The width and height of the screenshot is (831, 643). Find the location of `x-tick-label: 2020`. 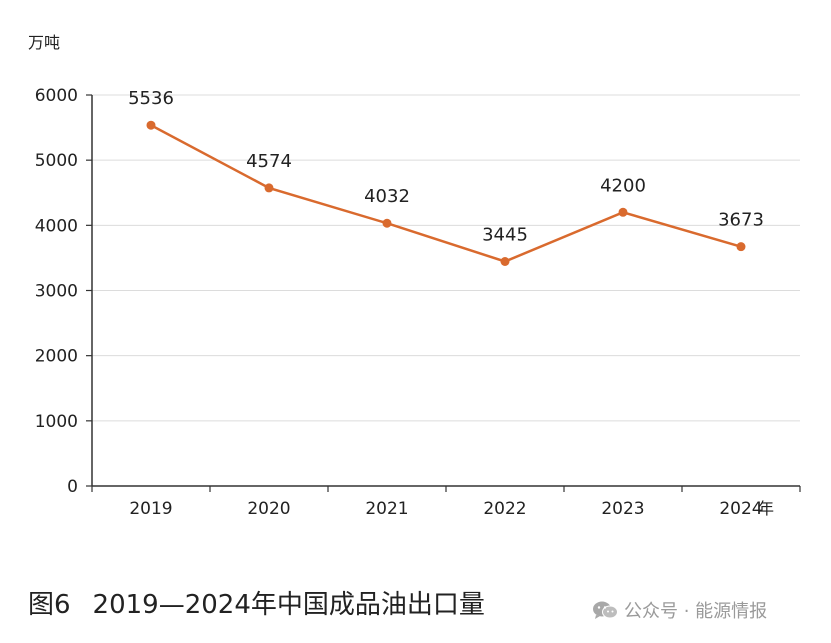

x-tick-label: 2020 is located at coordinates (268, 509).